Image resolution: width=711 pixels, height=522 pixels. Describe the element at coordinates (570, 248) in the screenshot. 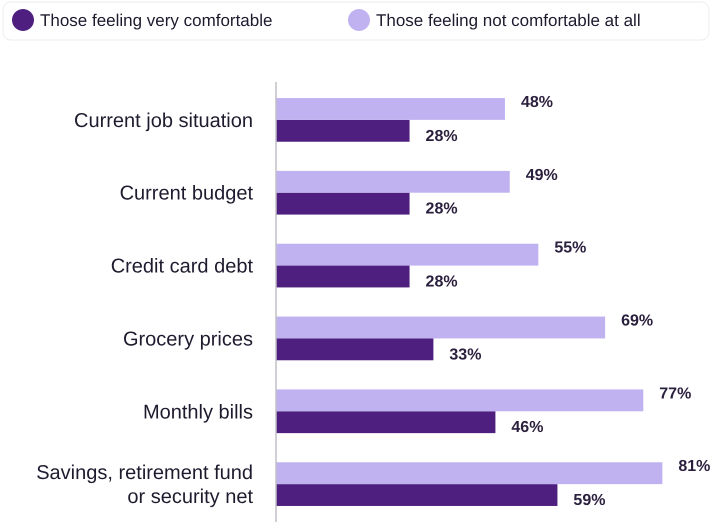

I see `data-label: 55%` at that location.